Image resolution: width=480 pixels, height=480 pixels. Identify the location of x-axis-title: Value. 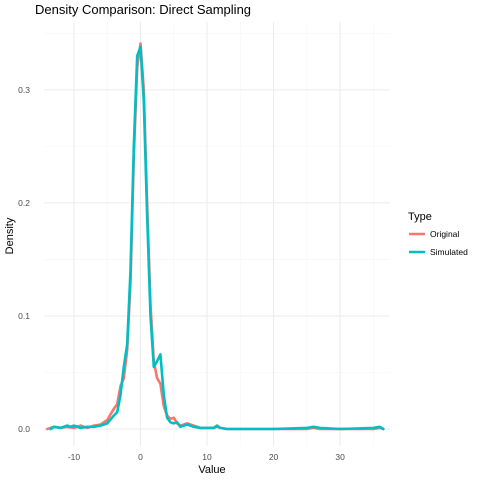
(211, 470).